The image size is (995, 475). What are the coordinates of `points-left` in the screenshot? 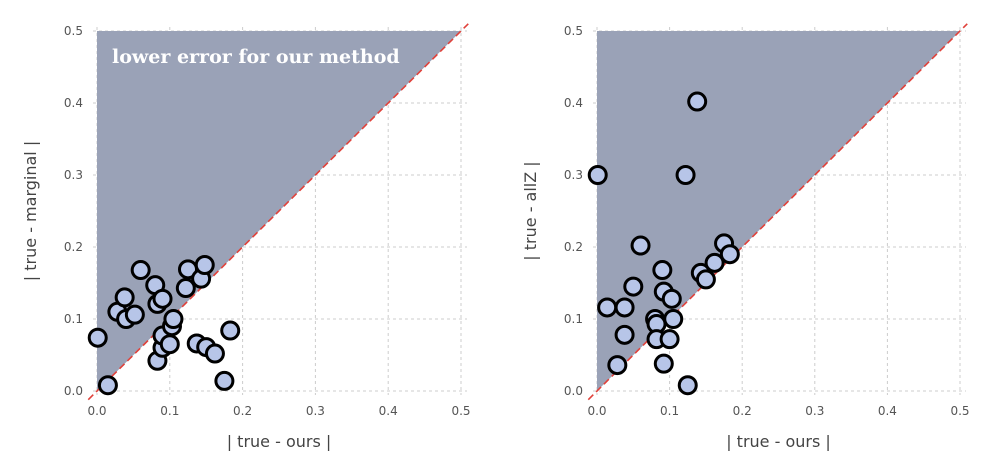 It's located at (164, 325).